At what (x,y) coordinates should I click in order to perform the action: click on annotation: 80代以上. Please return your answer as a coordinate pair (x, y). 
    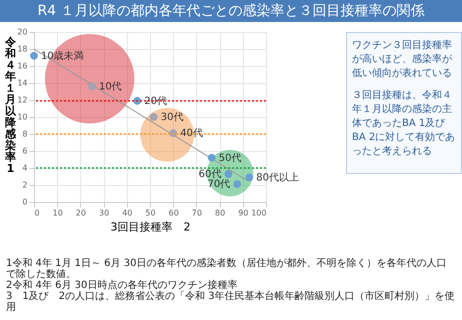
    Looking at the image, I should click on (278, 177).